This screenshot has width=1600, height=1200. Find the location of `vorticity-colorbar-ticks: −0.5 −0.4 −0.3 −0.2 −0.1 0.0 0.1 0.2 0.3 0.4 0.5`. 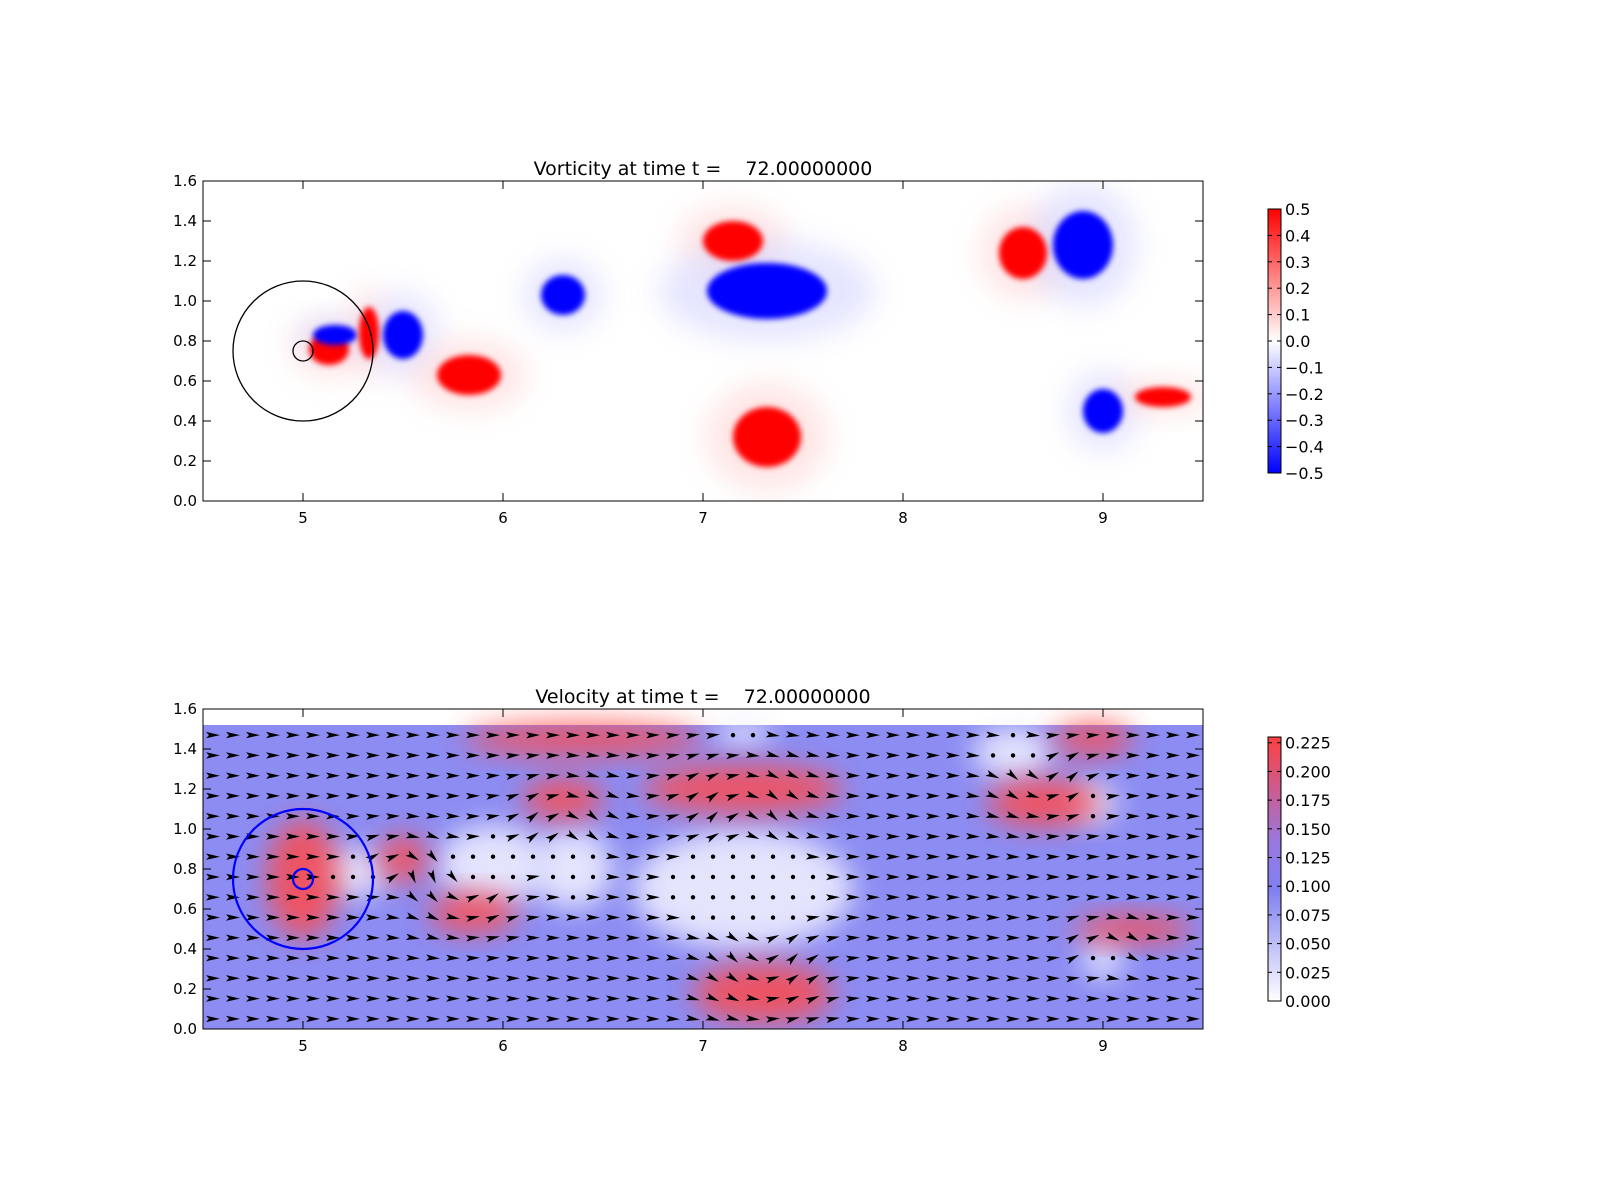

vorticity-colorbar-ticks: −0.5 −0.4 −0.3 −0.2 −0.1 0.0 0.1 0.2 0.3 0.4 0.5 is located at coordinates (1296, 341).